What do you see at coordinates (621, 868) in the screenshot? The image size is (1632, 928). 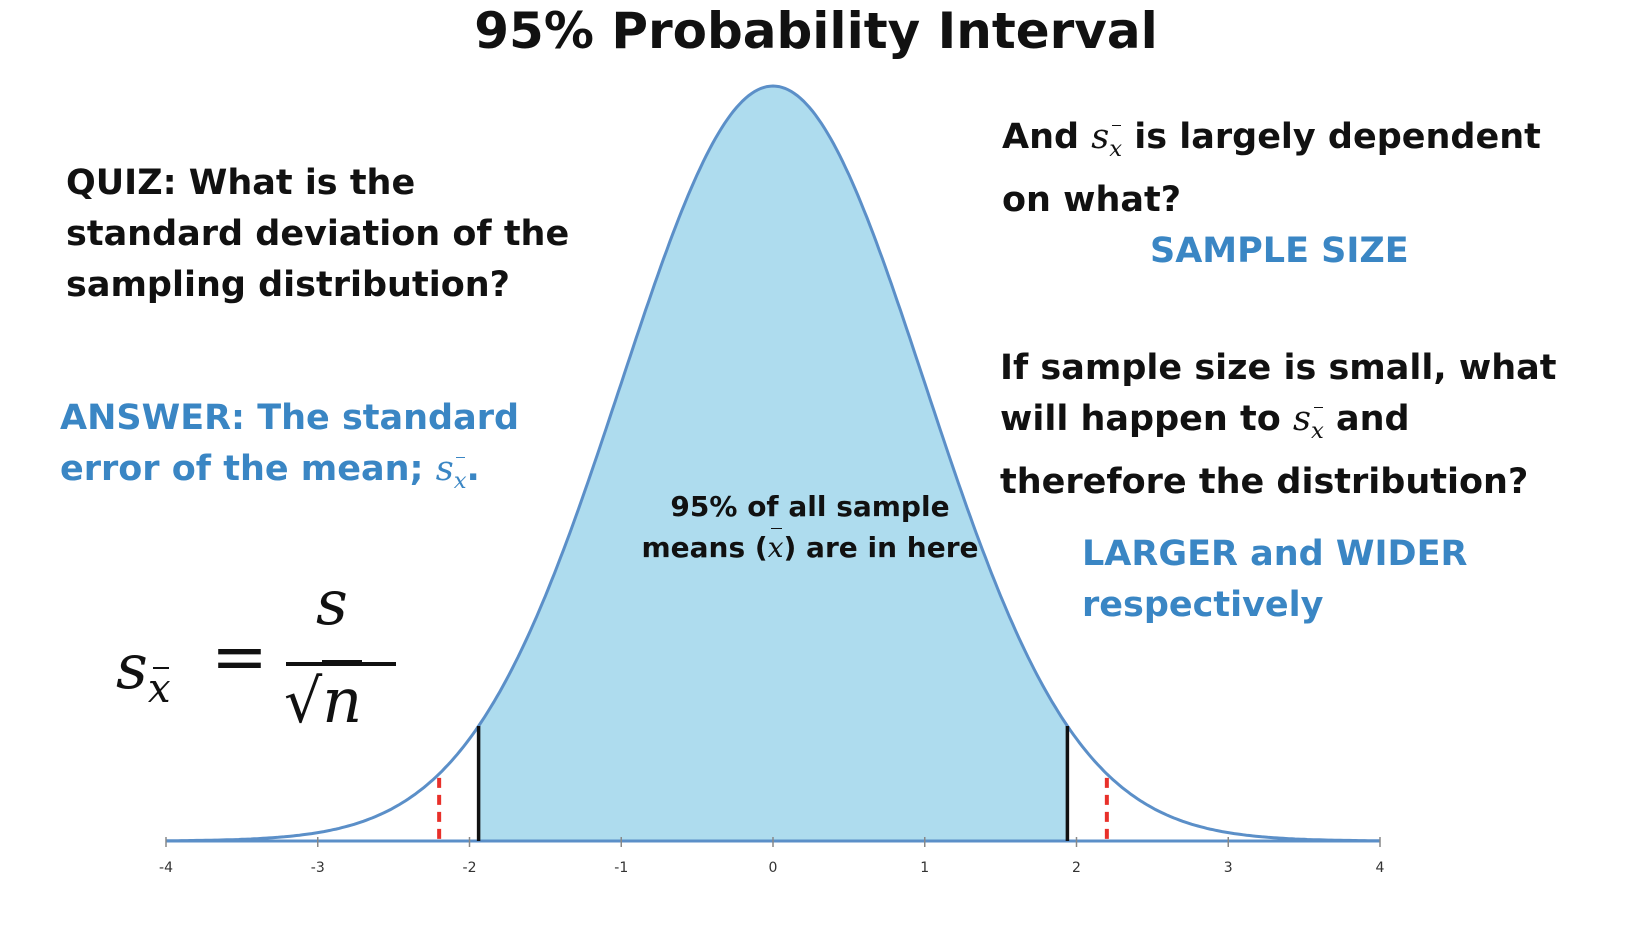 I see `x-tick-label: -1` at bounding box center [621, 868].